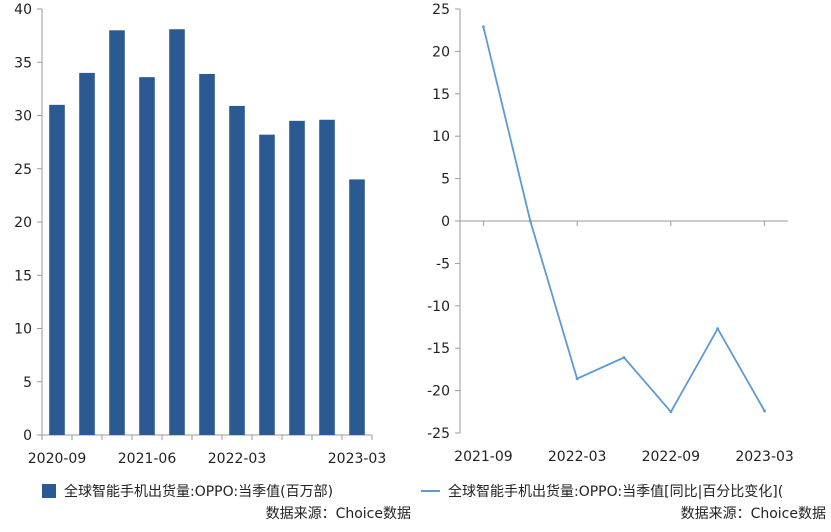 The height and width of the screenshot is (532, 831). Describe the element at coordinates (49, 491) in the screenshot. I see `bar-legend-swatch` at that location.